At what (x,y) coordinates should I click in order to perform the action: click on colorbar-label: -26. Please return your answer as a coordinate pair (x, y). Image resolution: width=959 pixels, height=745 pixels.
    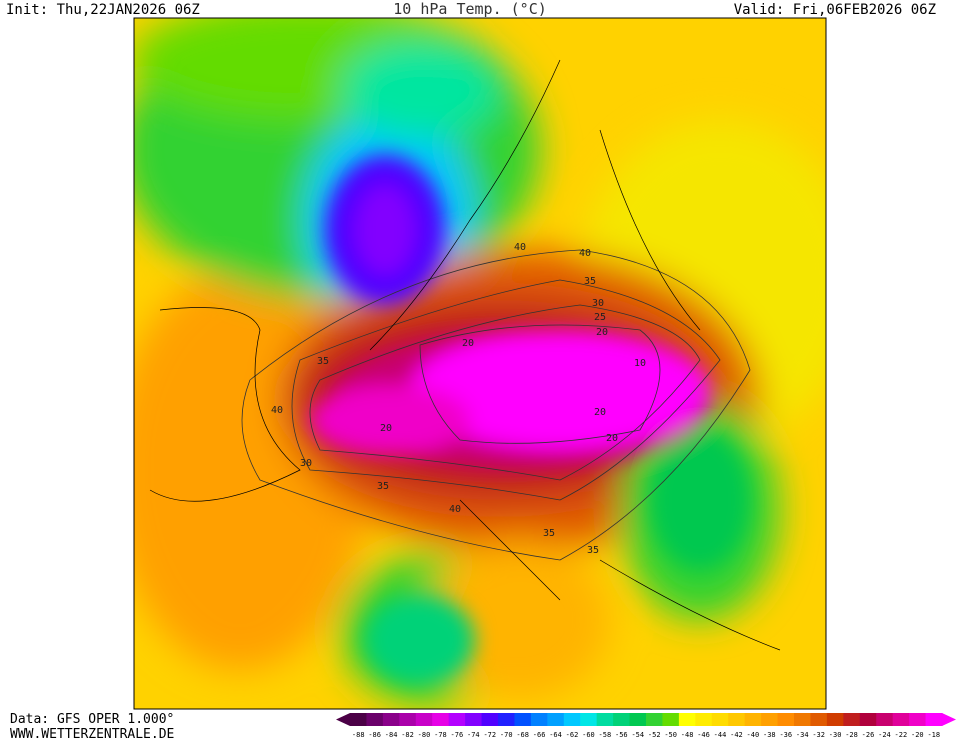
    Looking at the image, I should click on (868, 735).